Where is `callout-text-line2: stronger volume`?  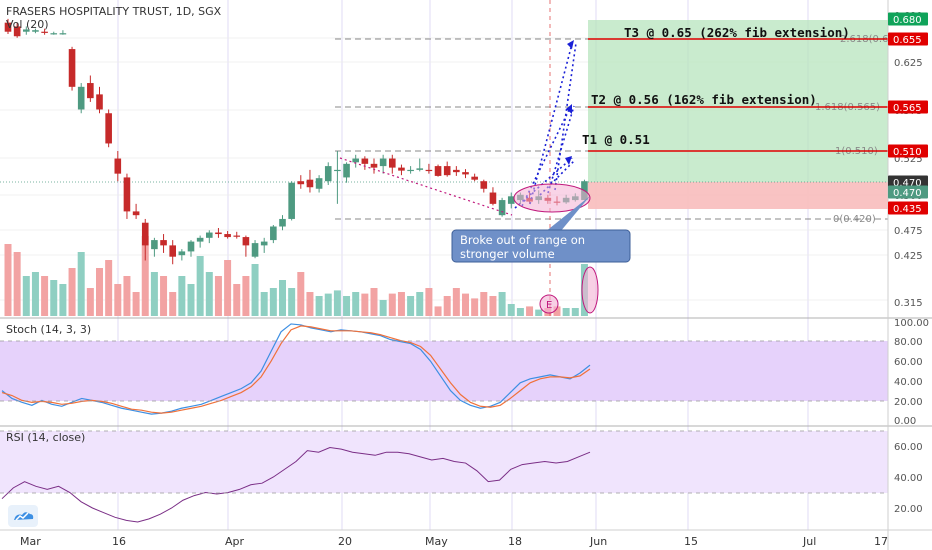 callout-text-line2: stronger volume is located at coordinates (507, 254).